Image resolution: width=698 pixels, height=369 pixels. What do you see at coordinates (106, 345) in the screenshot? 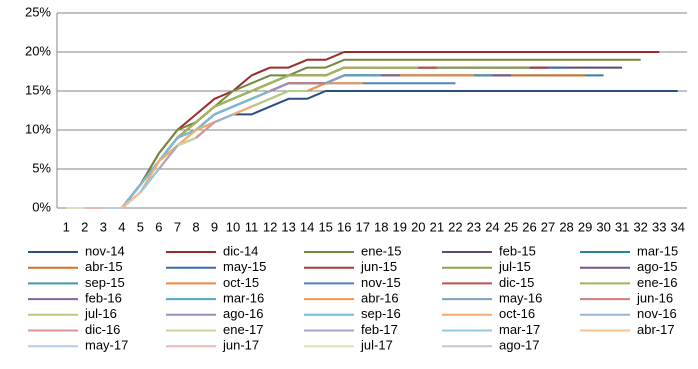
I see `legend-label: may-17` at bounding box center [106, 345].